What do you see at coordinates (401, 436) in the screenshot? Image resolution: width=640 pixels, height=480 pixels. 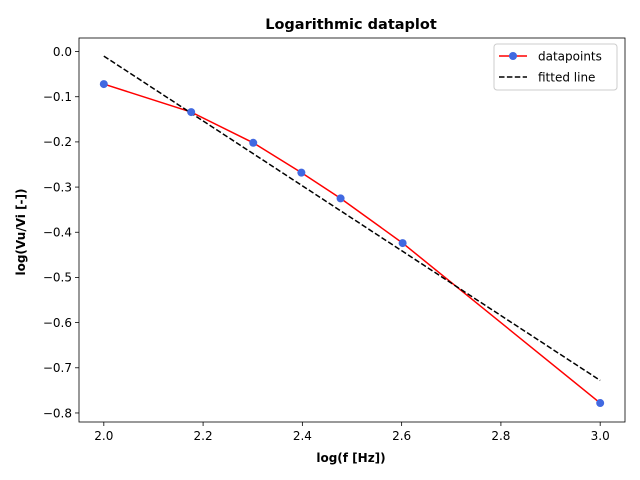 I see `x-tick-label: 2.6` at bounding box center [401, 436].